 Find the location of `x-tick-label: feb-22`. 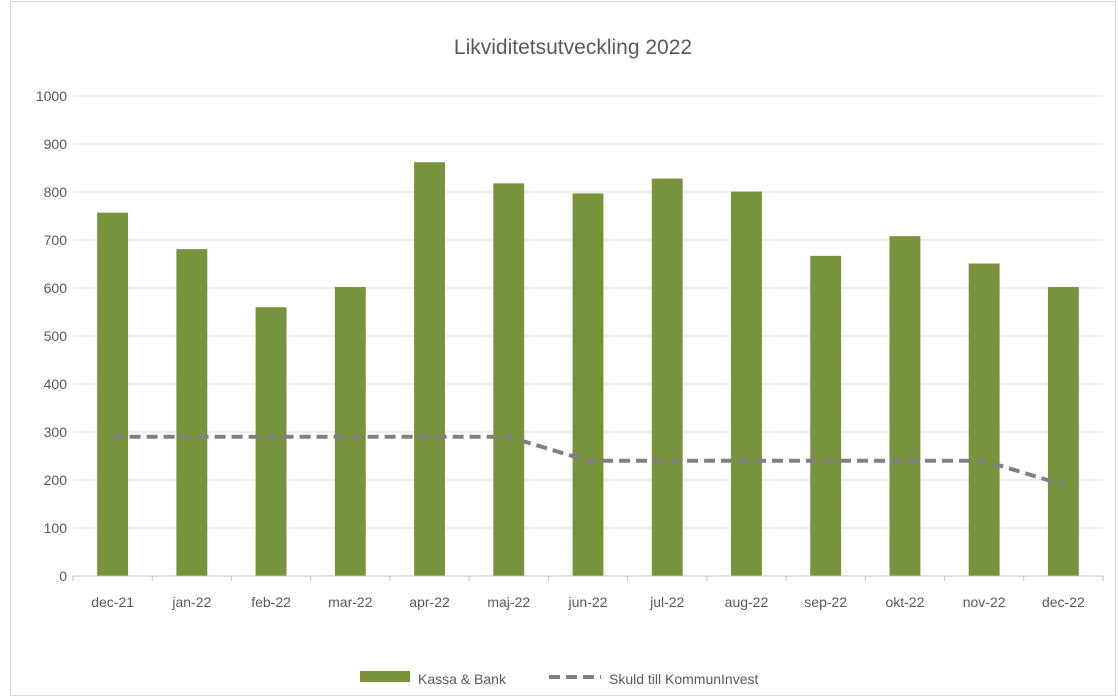

x-tick-label: feb-22 is located at coordinates (271, 602).